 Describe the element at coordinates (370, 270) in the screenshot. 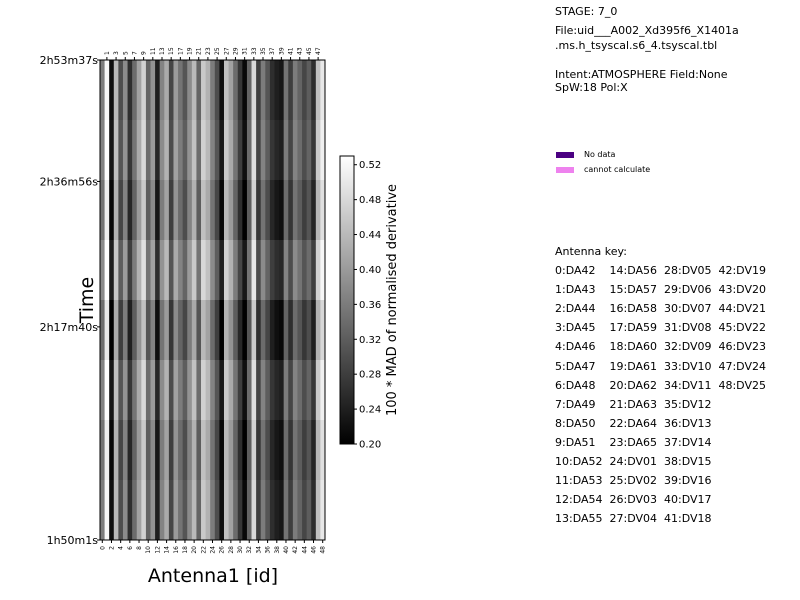

I see `colorbar-tick-label: 0.40` at that location.